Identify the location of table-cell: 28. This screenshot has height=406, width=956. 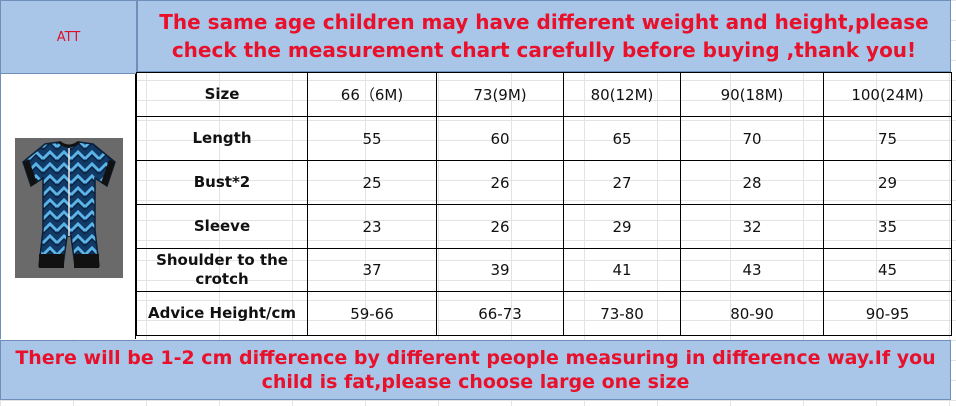
(752, 182).